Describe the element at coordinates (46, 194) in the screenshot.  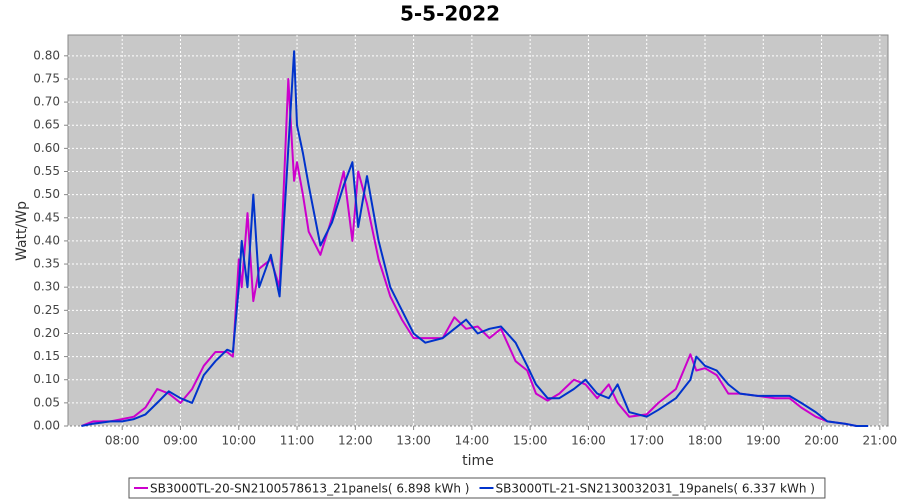
I see `y-tick-label: 0.50` at that location.